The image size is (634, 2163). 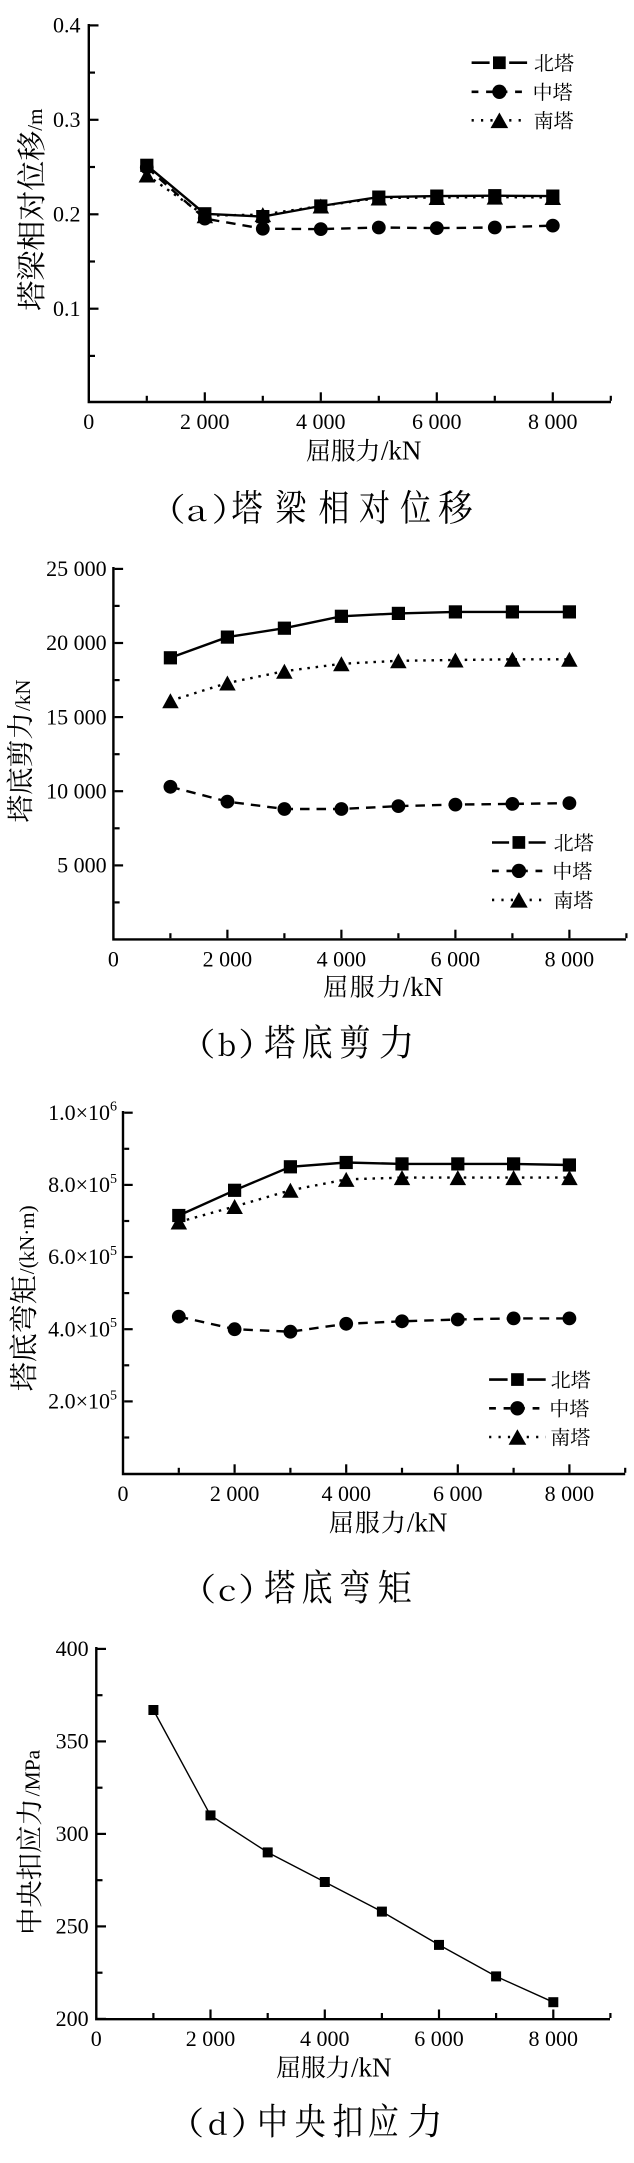 I want to click on svg-text: 0.3, so click(x=67, y=119).